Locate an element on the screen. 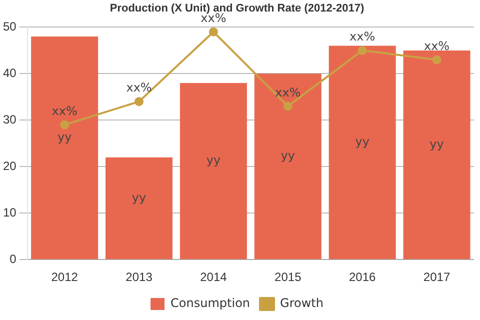  y-tick-label: 10 is located at coordinates (9, 212).